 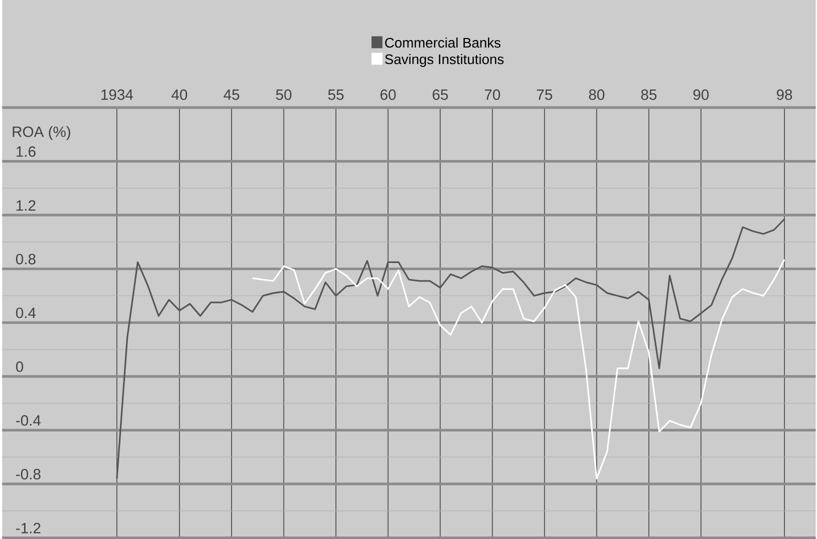 I want to click on x-tick-label: 90, so click(x=701, y=94).